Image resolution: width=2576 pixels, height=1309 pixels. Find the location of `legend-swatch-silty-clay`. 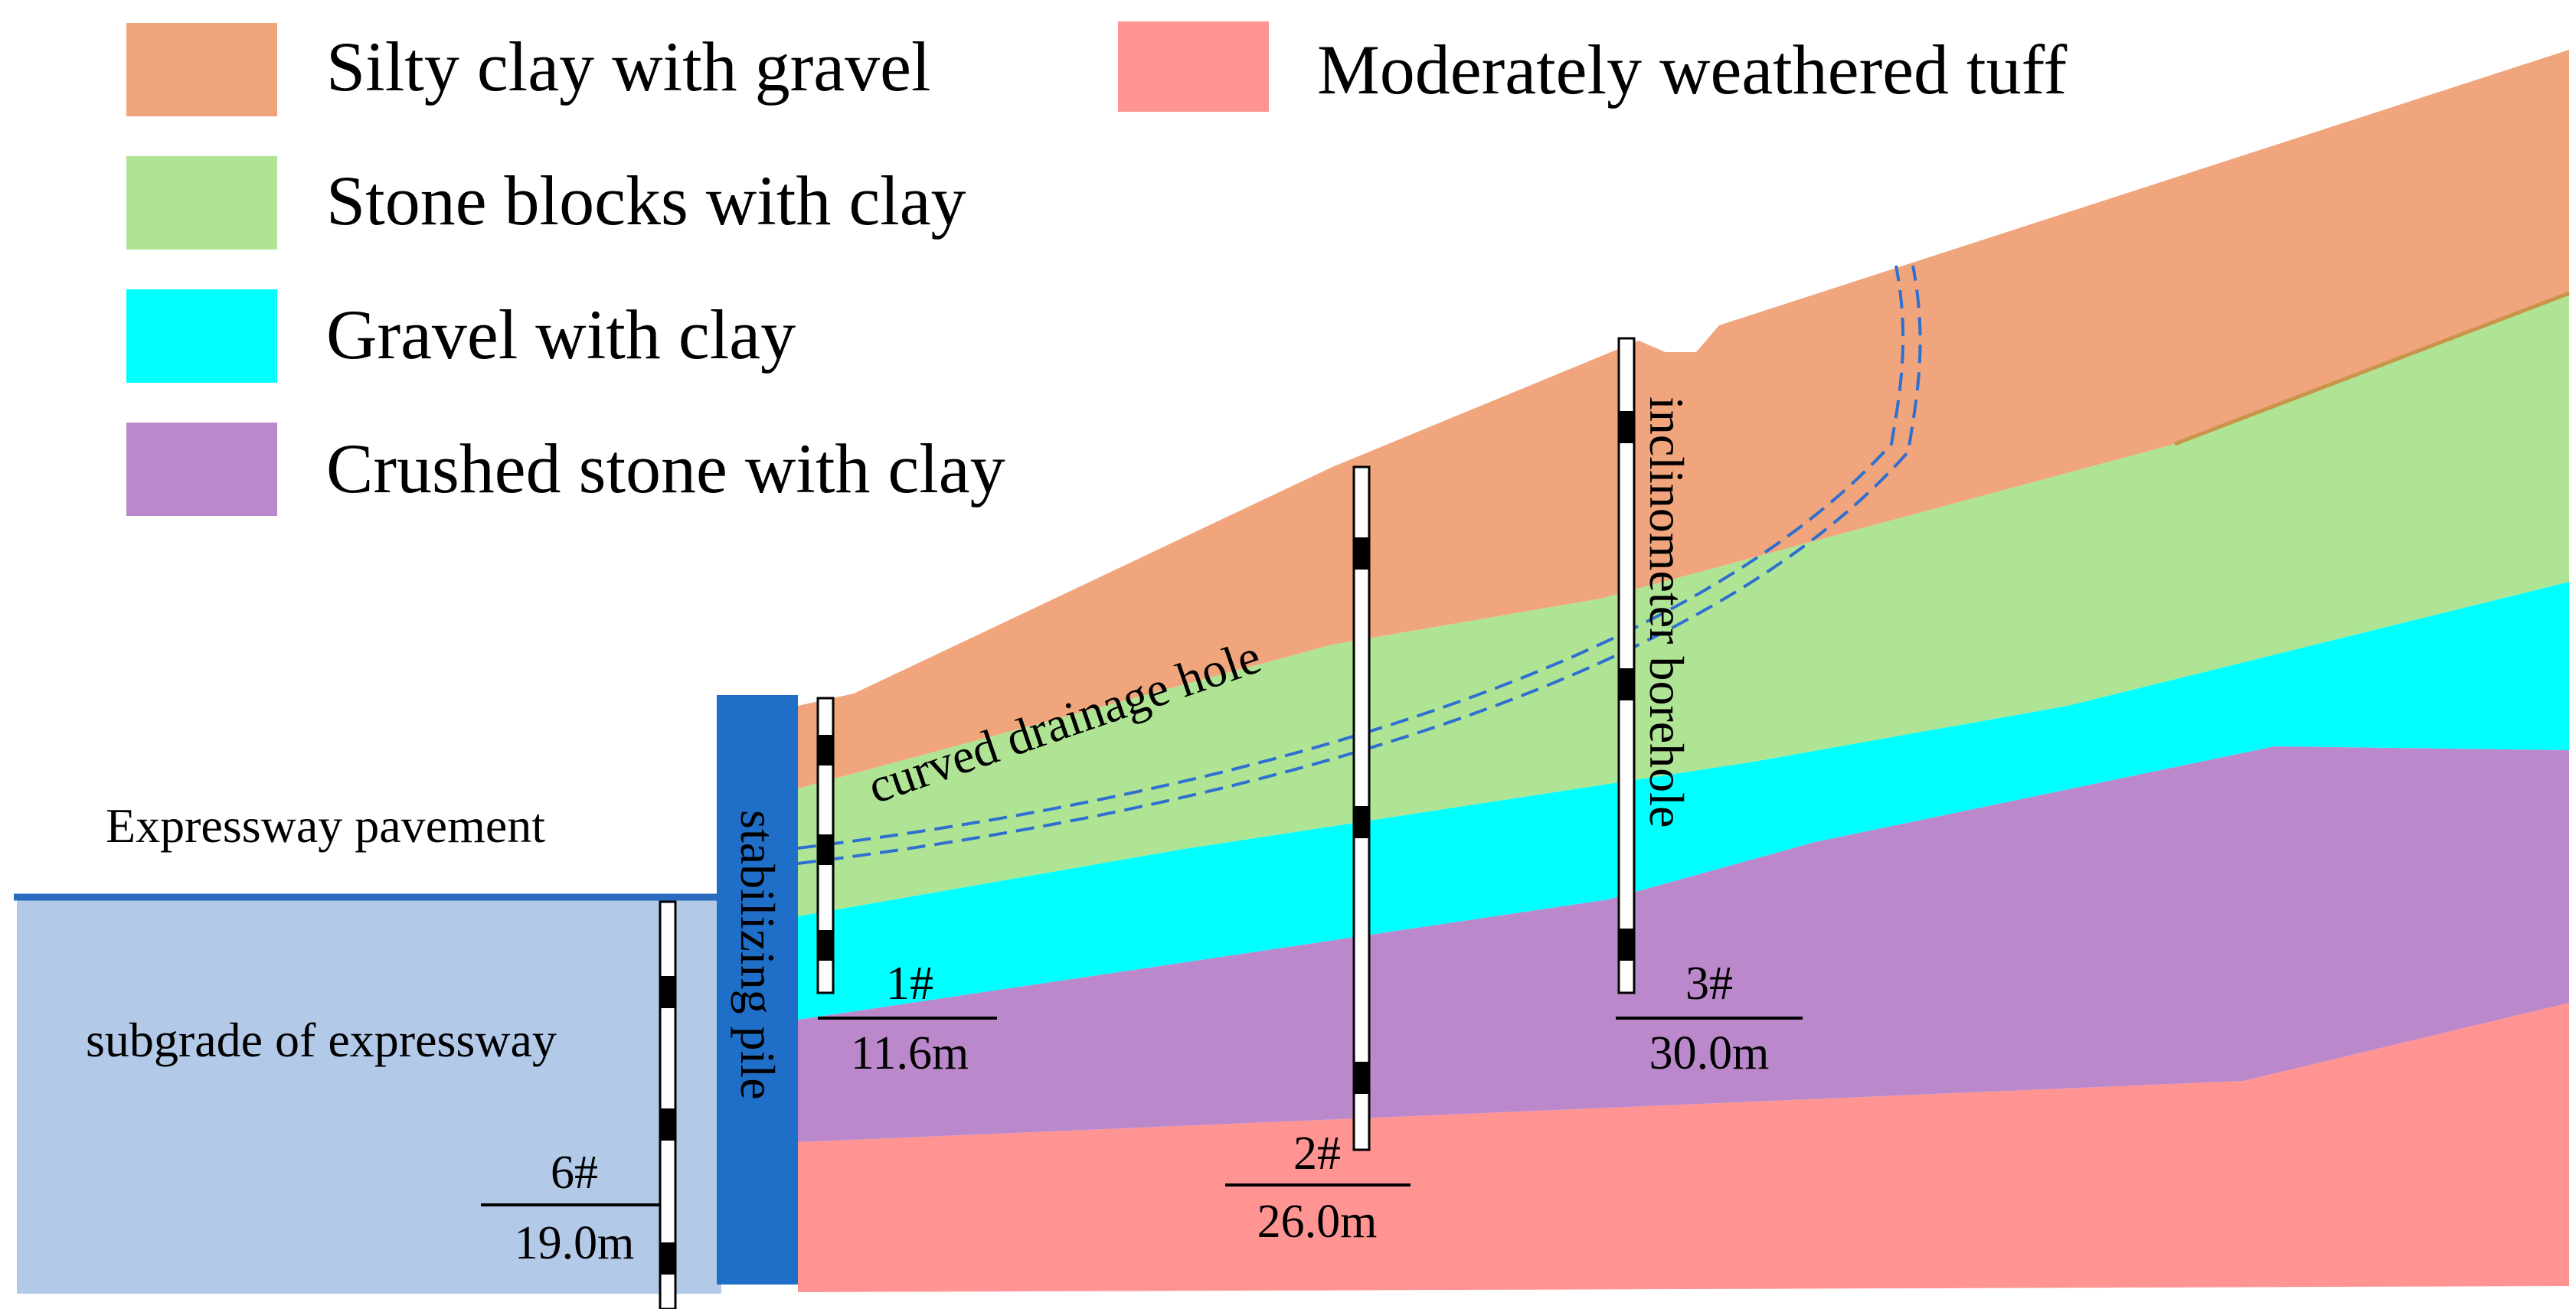

legend-swatch-silty-clay is located at coordinates (201, 69).